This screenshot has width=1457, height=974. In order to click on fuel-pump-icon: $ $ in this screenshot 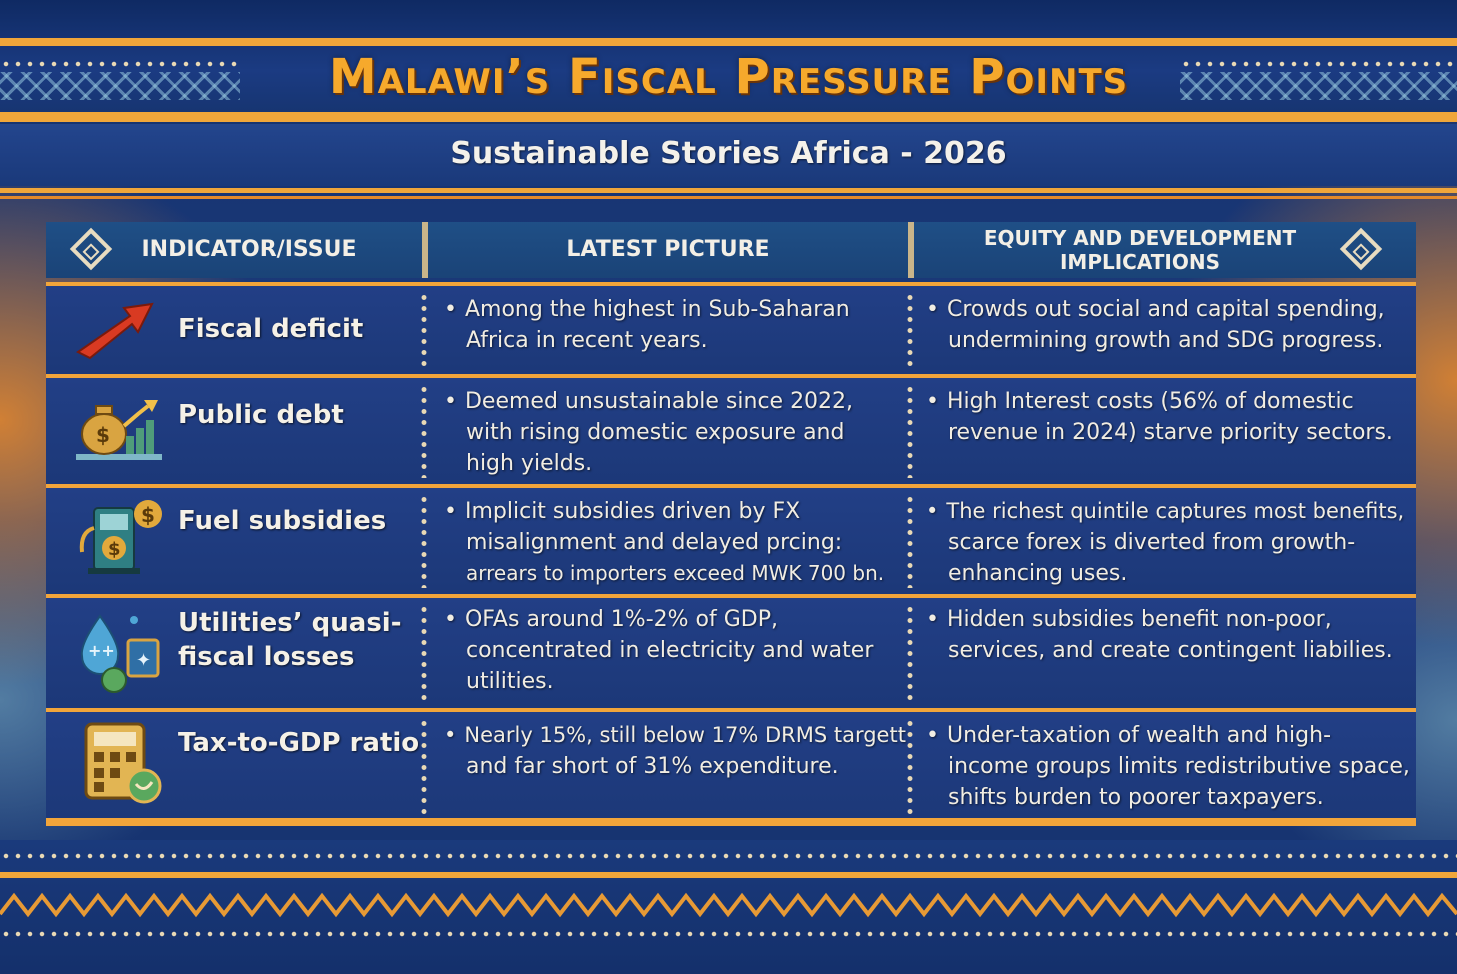, I will do `click(120, 537)`.